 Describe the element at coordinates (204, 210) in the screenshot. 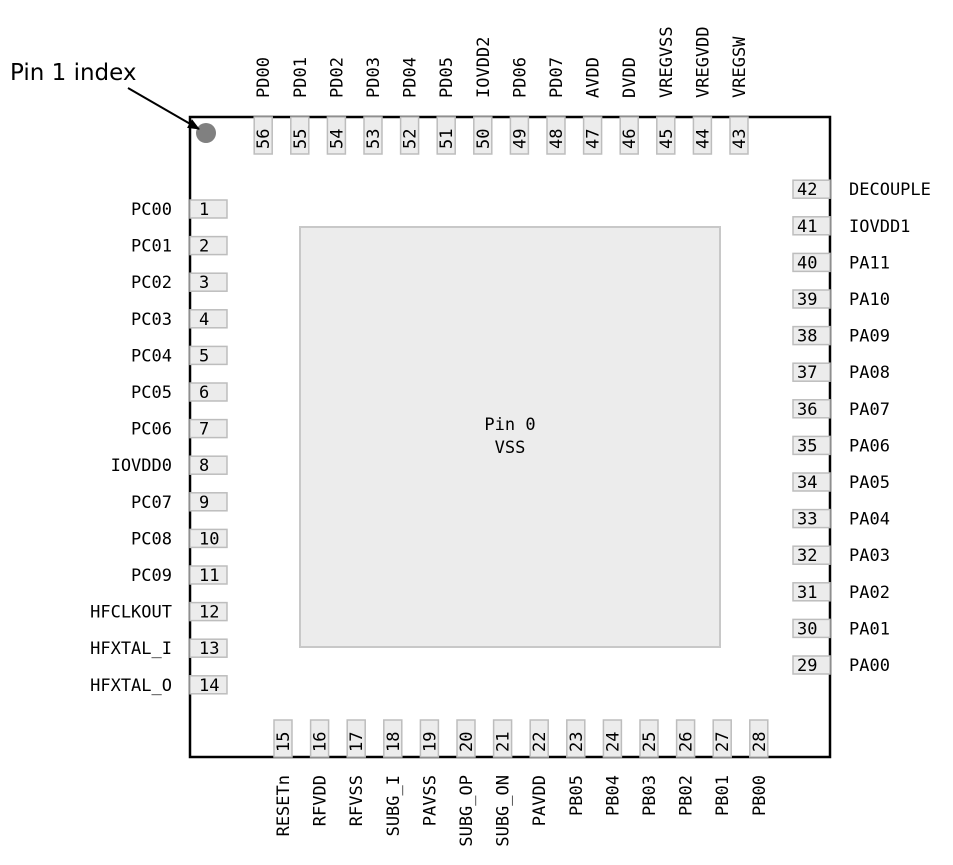

I see `pin-number: 1` at that location.